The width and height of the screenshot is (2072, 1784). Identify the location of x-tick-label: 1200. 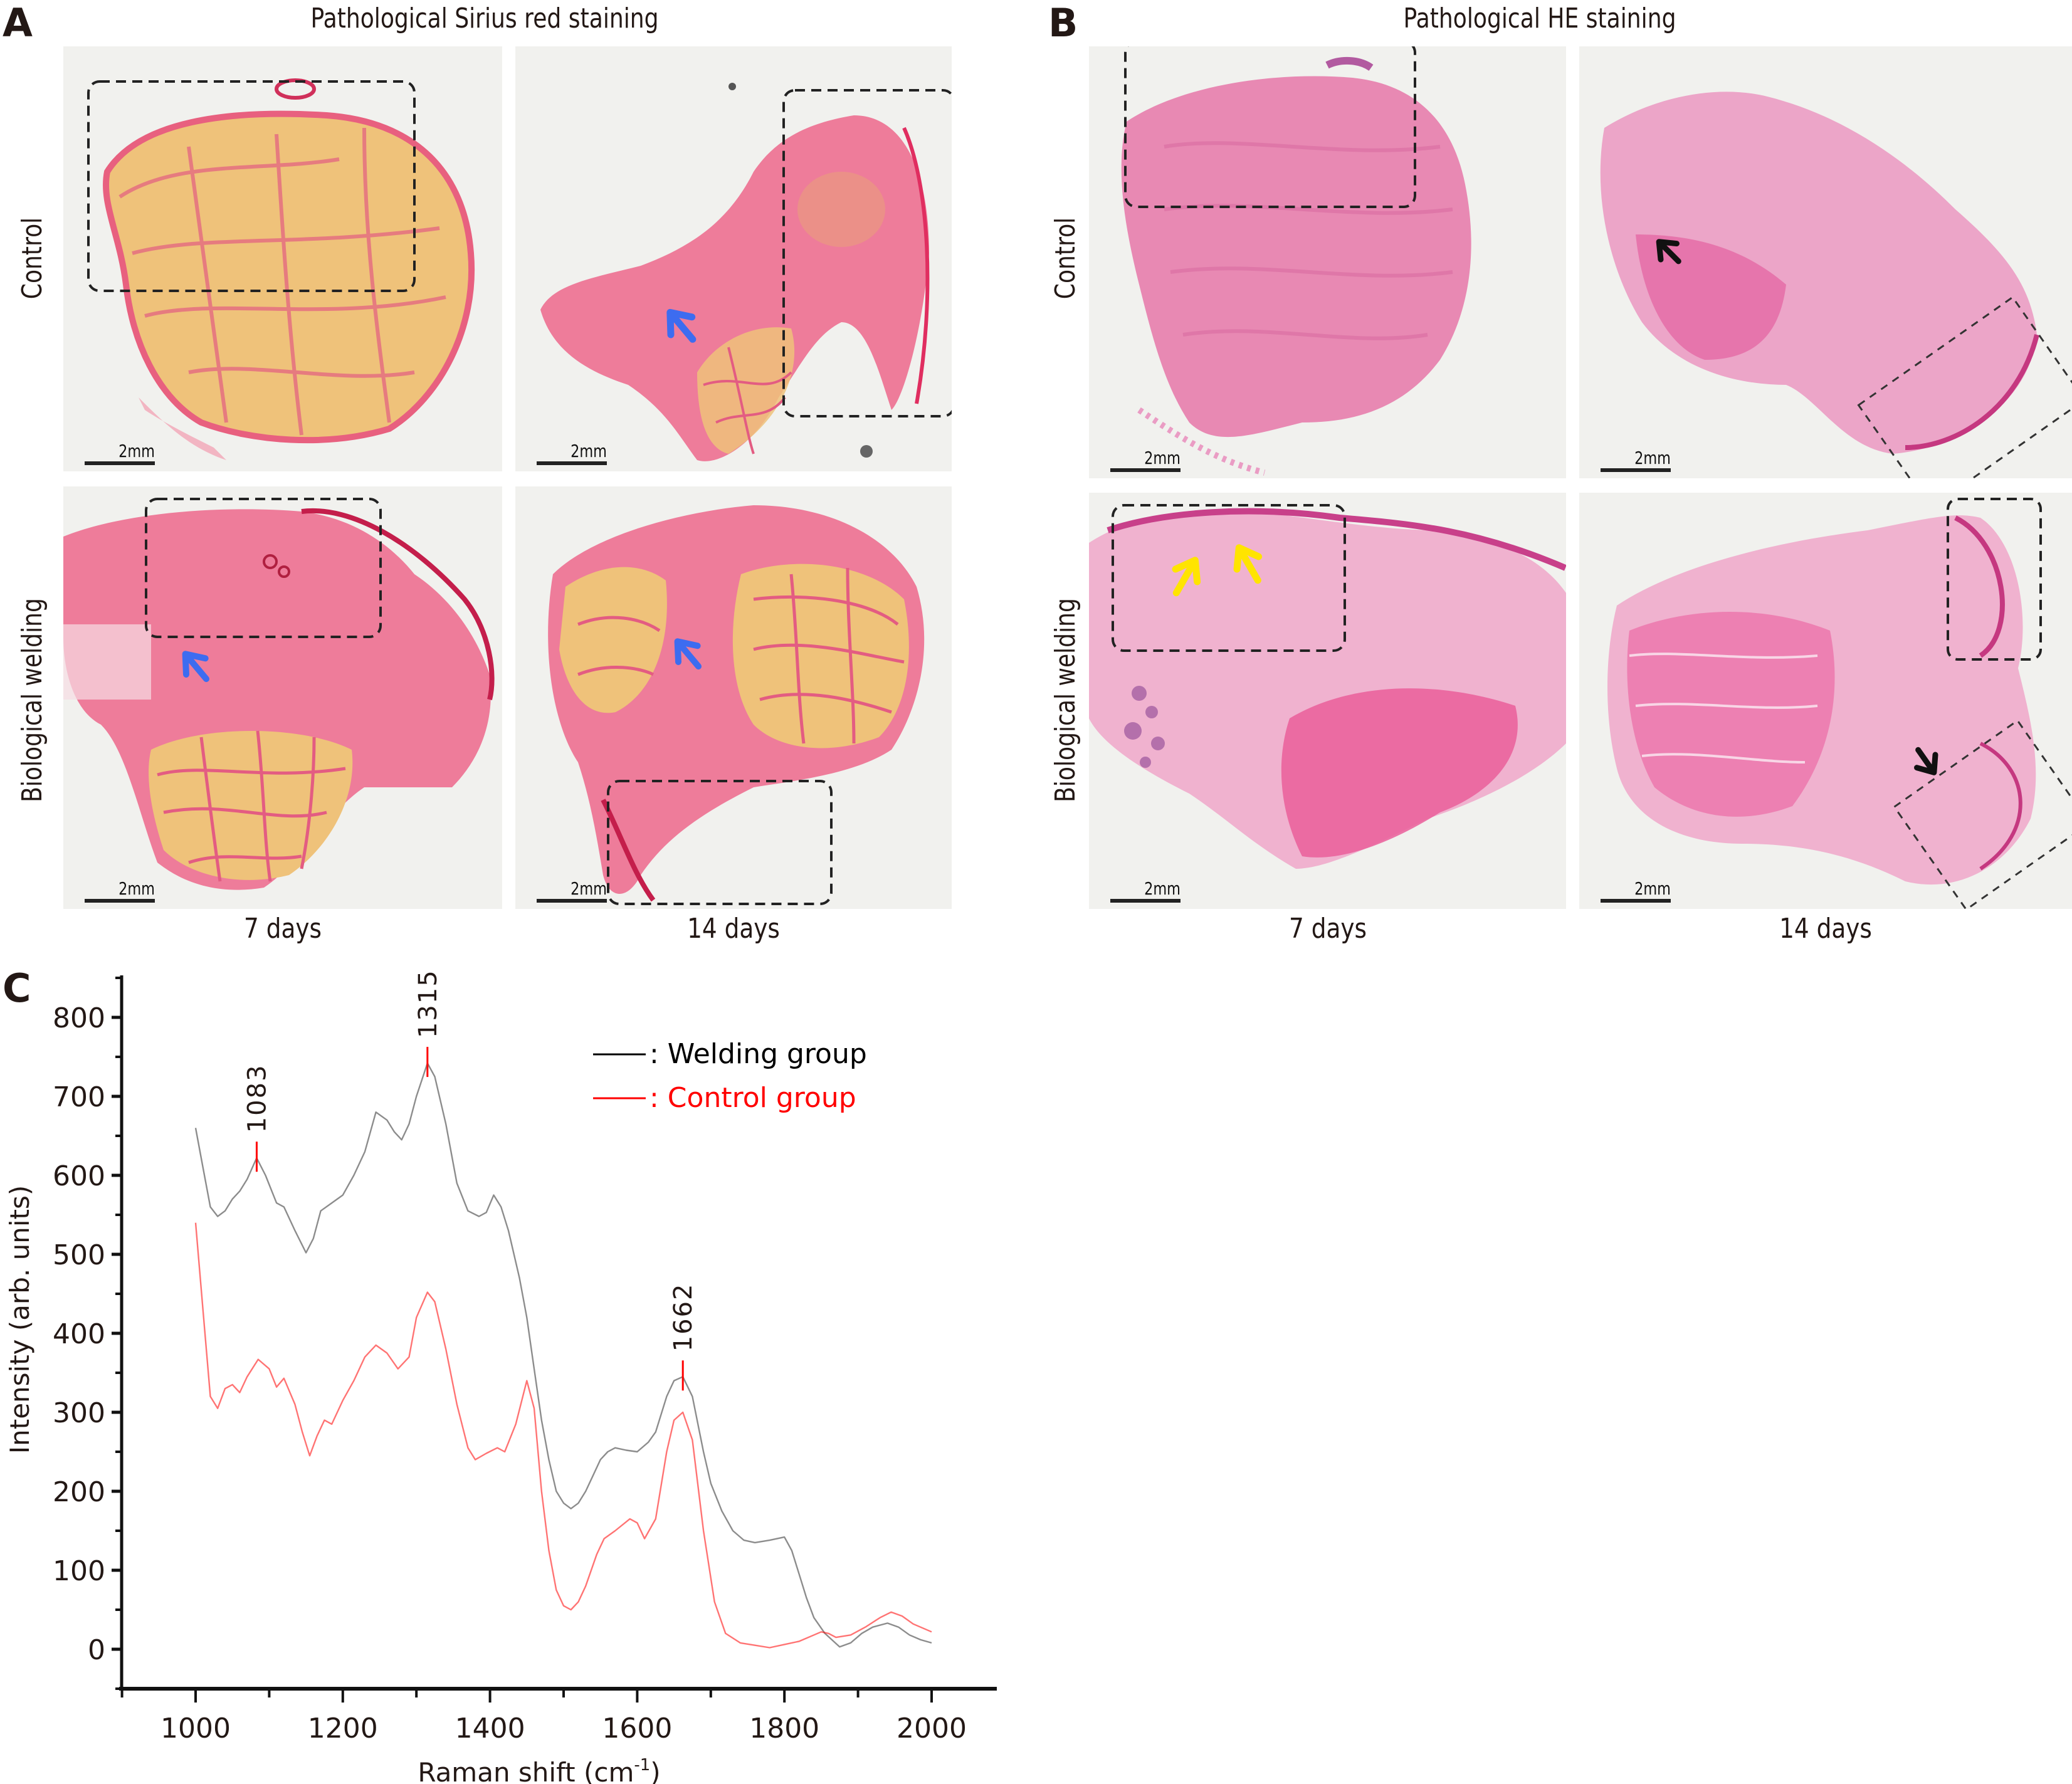
(343, 1729).